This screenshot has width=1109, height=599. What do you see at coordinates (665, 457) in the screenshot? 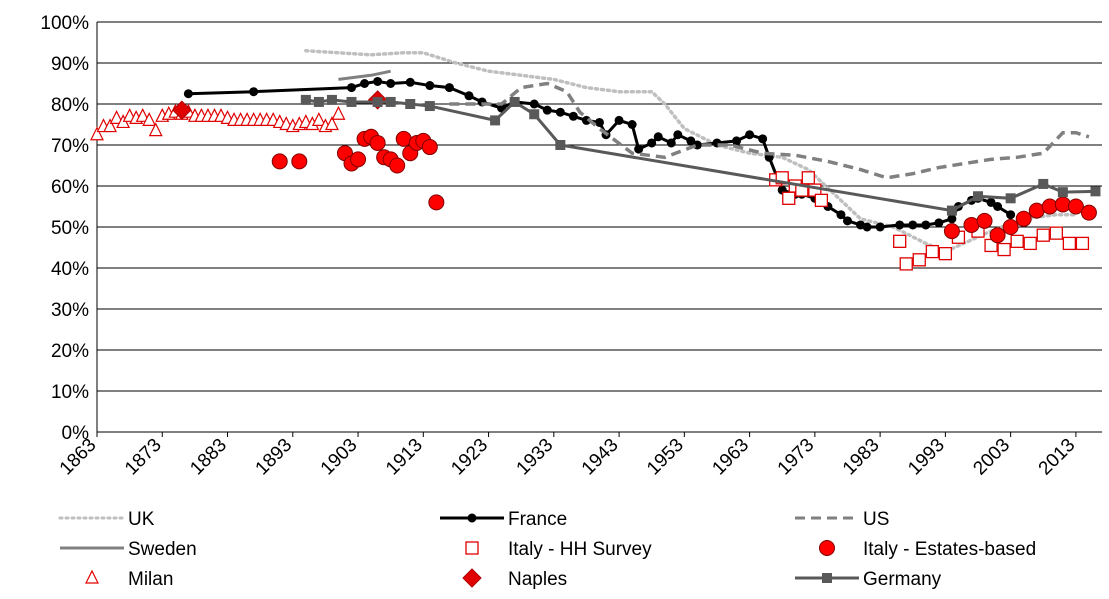
I see `x-tick-label: 1953` at bounding box center [665, 457].